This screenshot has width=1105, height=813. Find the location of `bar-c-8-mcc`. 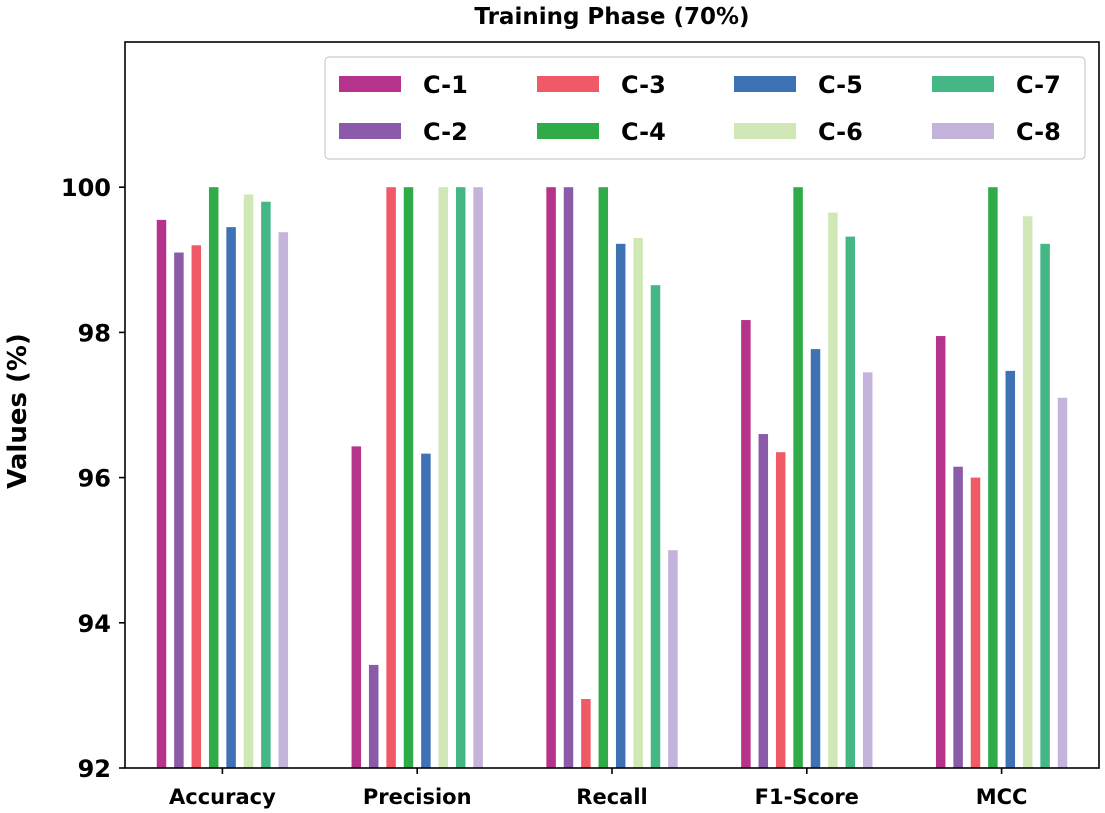

bar-c-8-mcc is located at coordinates (1062, 582).